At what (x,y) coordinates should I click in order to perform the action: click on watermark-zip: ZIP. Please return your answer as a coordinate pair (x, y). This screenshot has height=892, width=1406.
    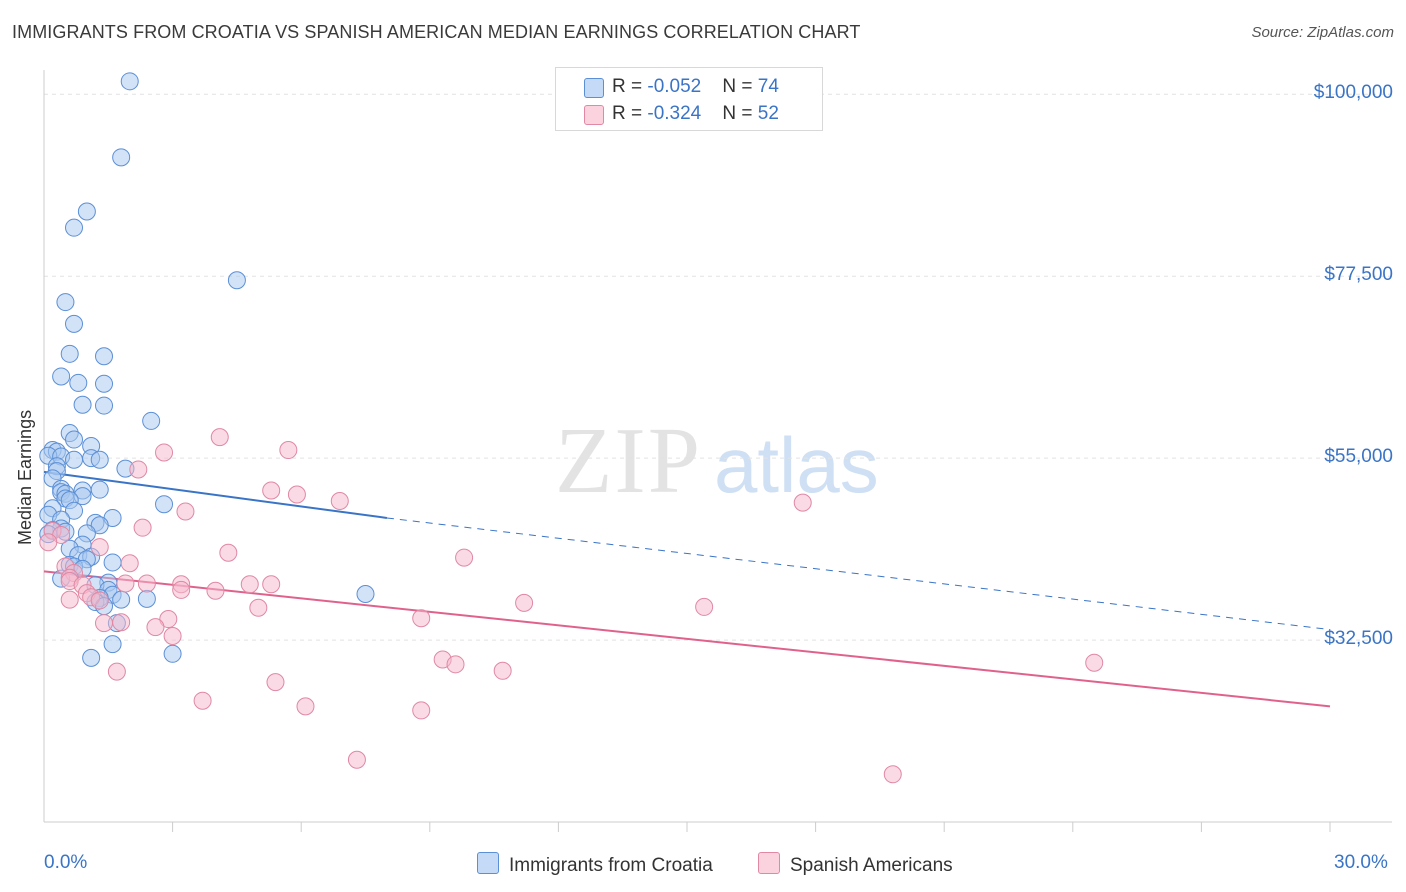
    Looking at the image, I should click on (628, 461).